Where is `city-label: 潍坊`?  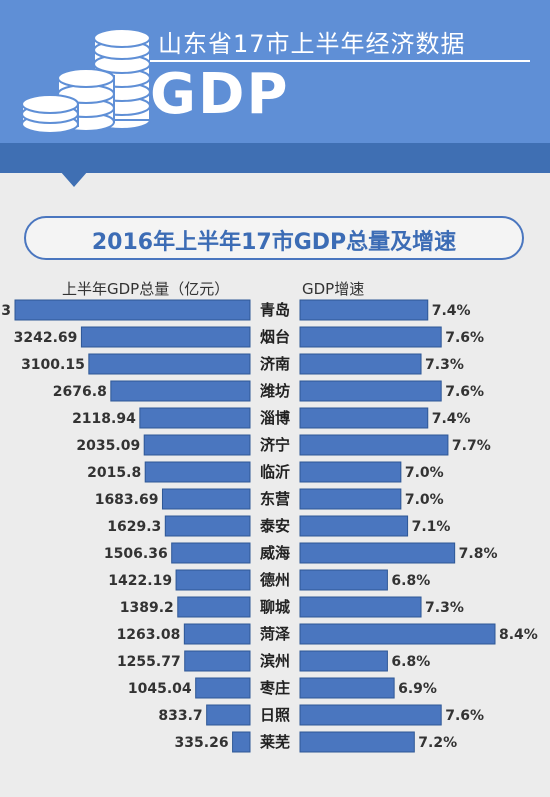
city-label: 潍坊 is located at coordinates (275, 391).